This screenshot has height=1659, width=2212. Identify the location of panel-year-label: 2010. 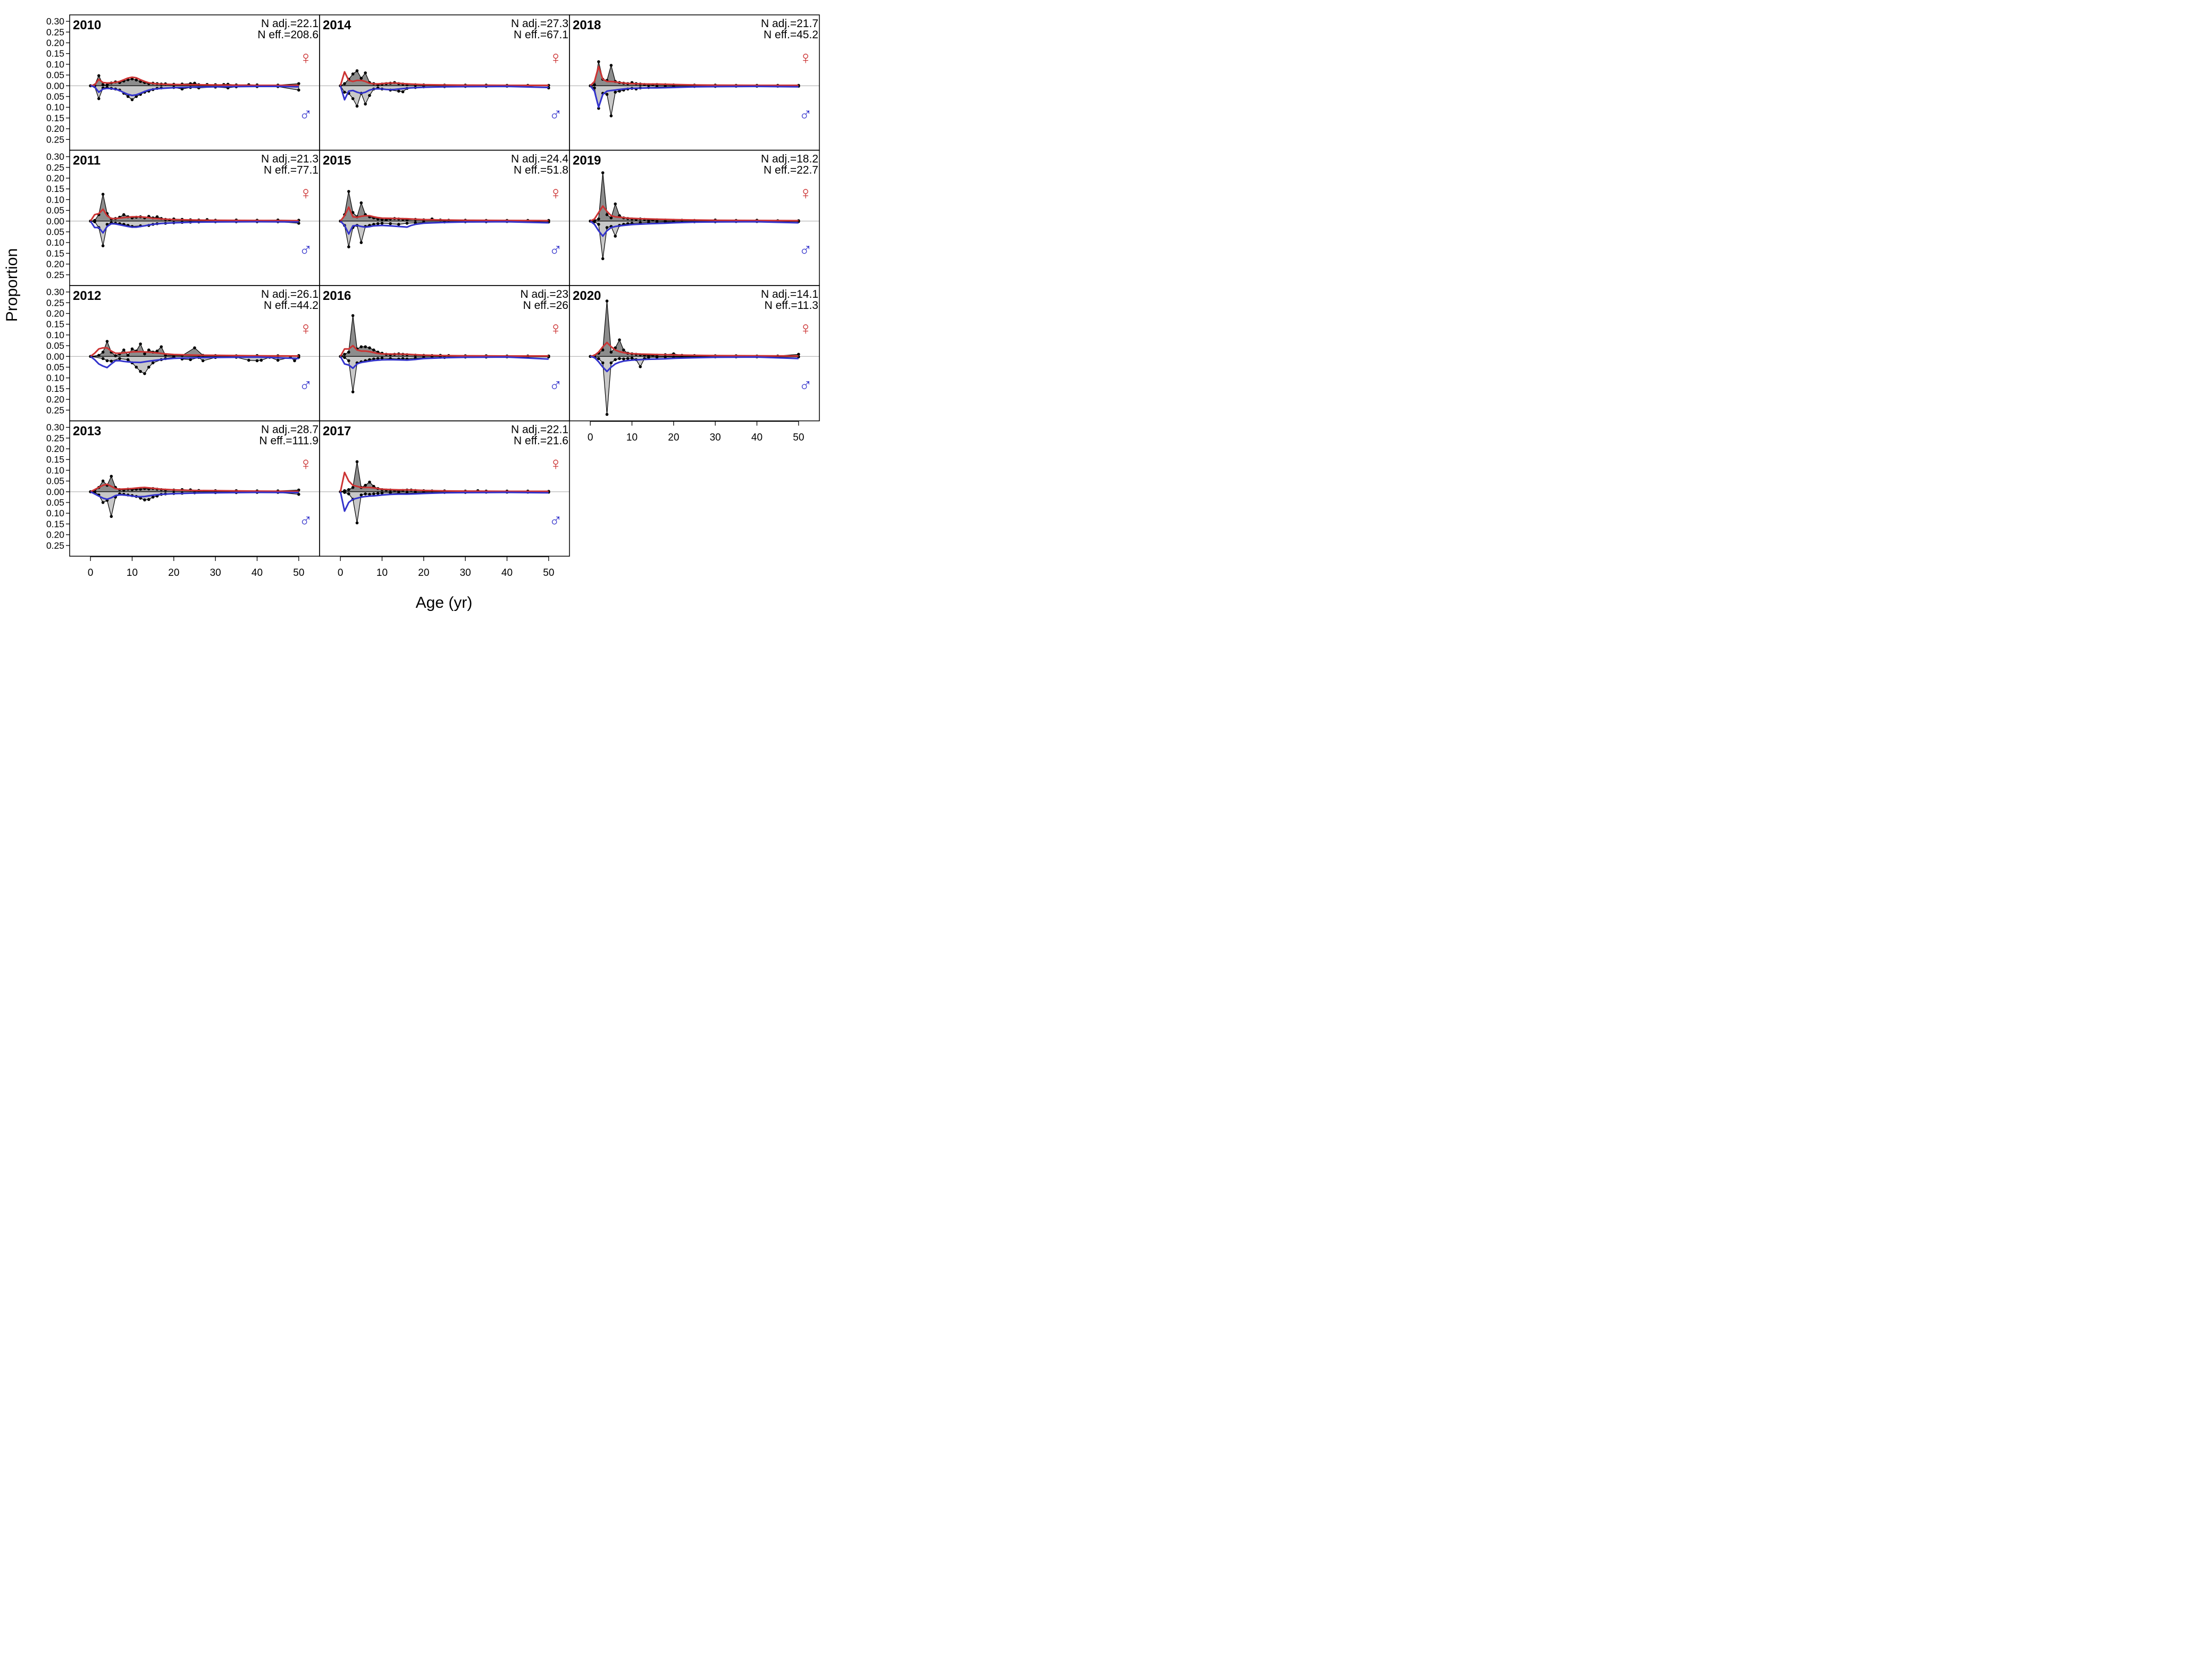
(87, 25).